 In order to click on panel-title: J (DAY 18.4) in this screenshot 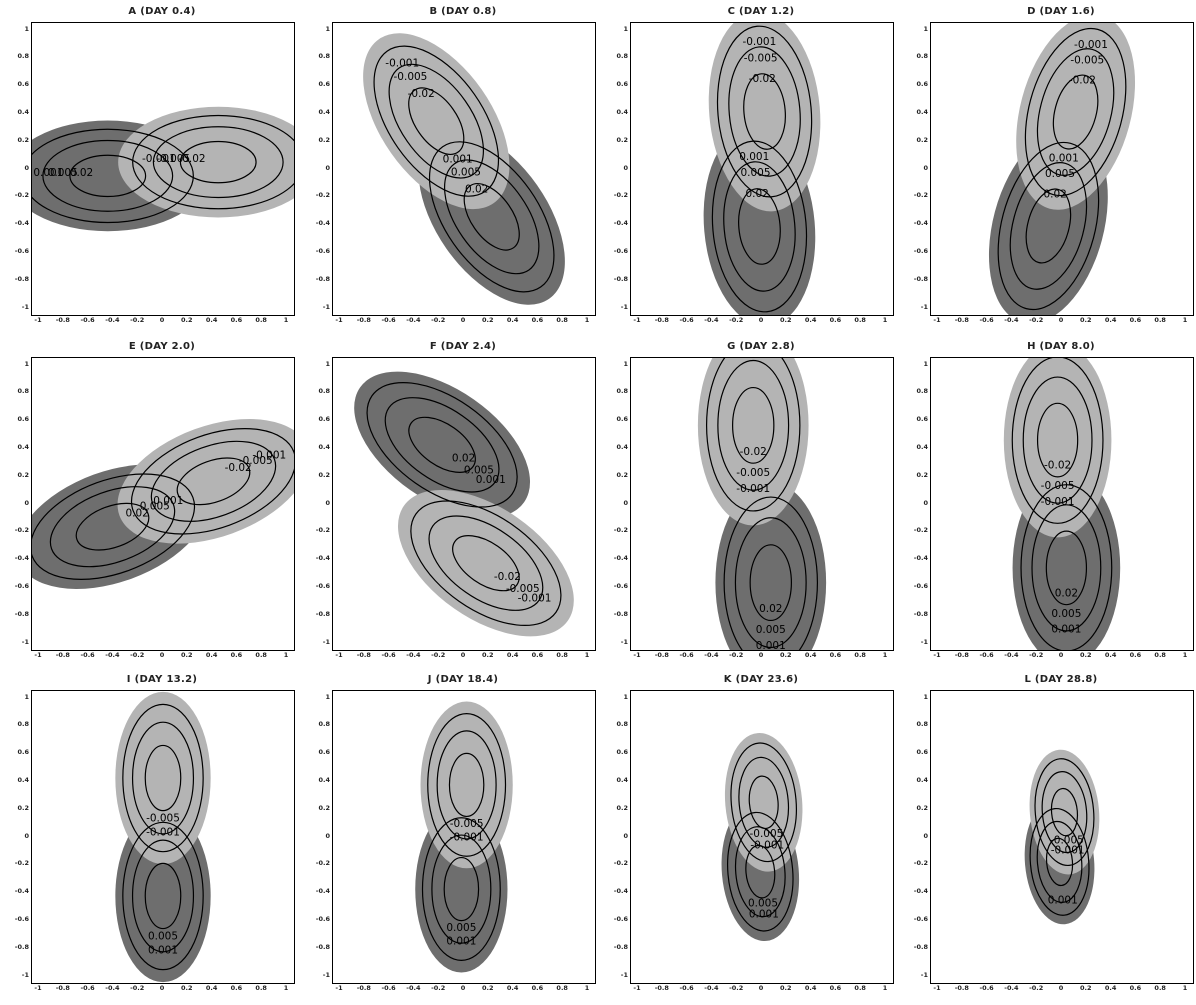, I will do `click(463, 679)`.